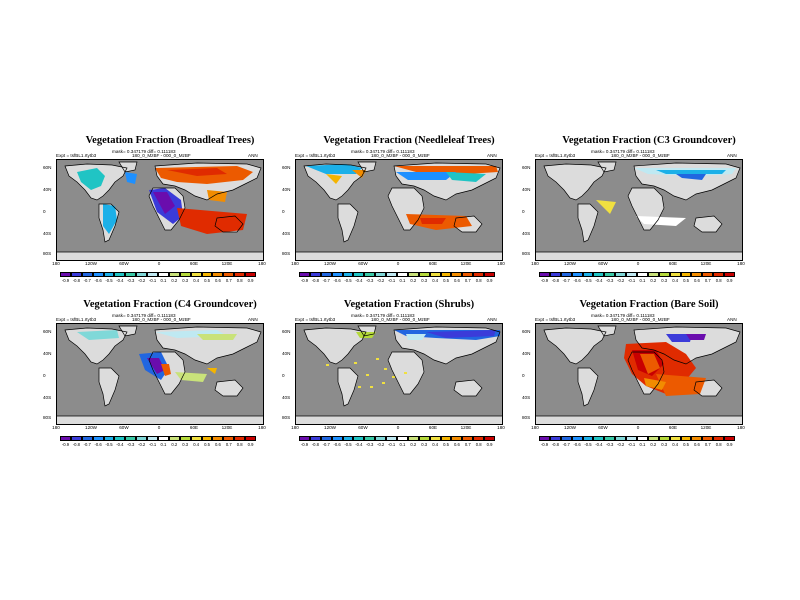 The height and width of the screenshot is (600, 800). What do you see at coordinates (566, 280) in the screenshot?
I see `colorbar-label: -0.7` at bounding box center [566, 280].